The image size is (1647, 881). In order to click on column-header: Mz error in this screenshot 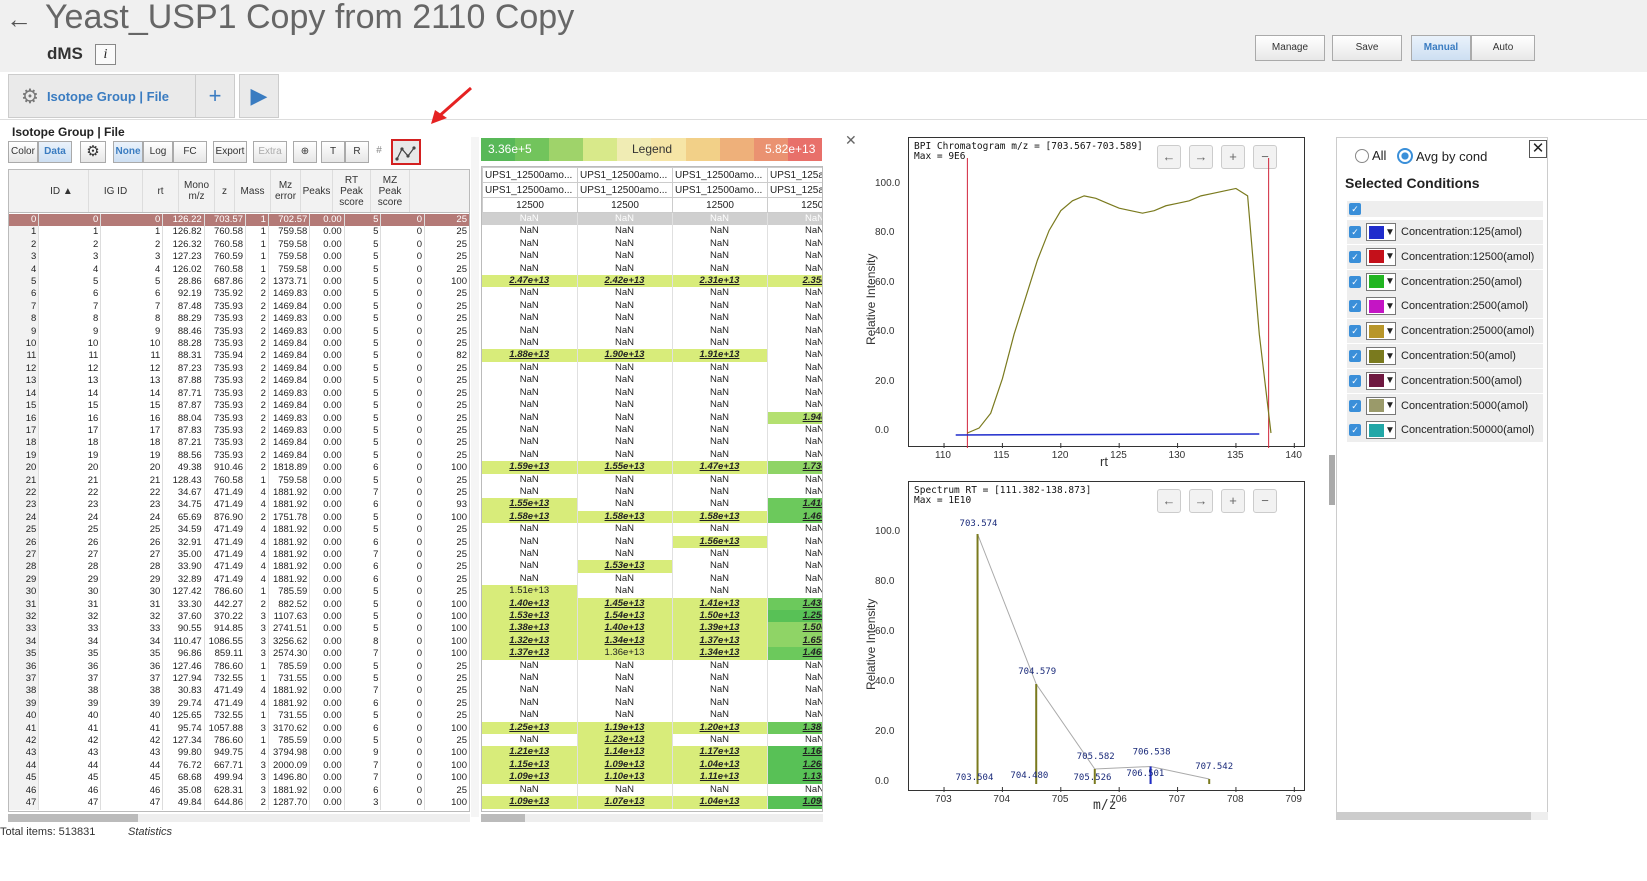, I will do `click(286, 191)`.